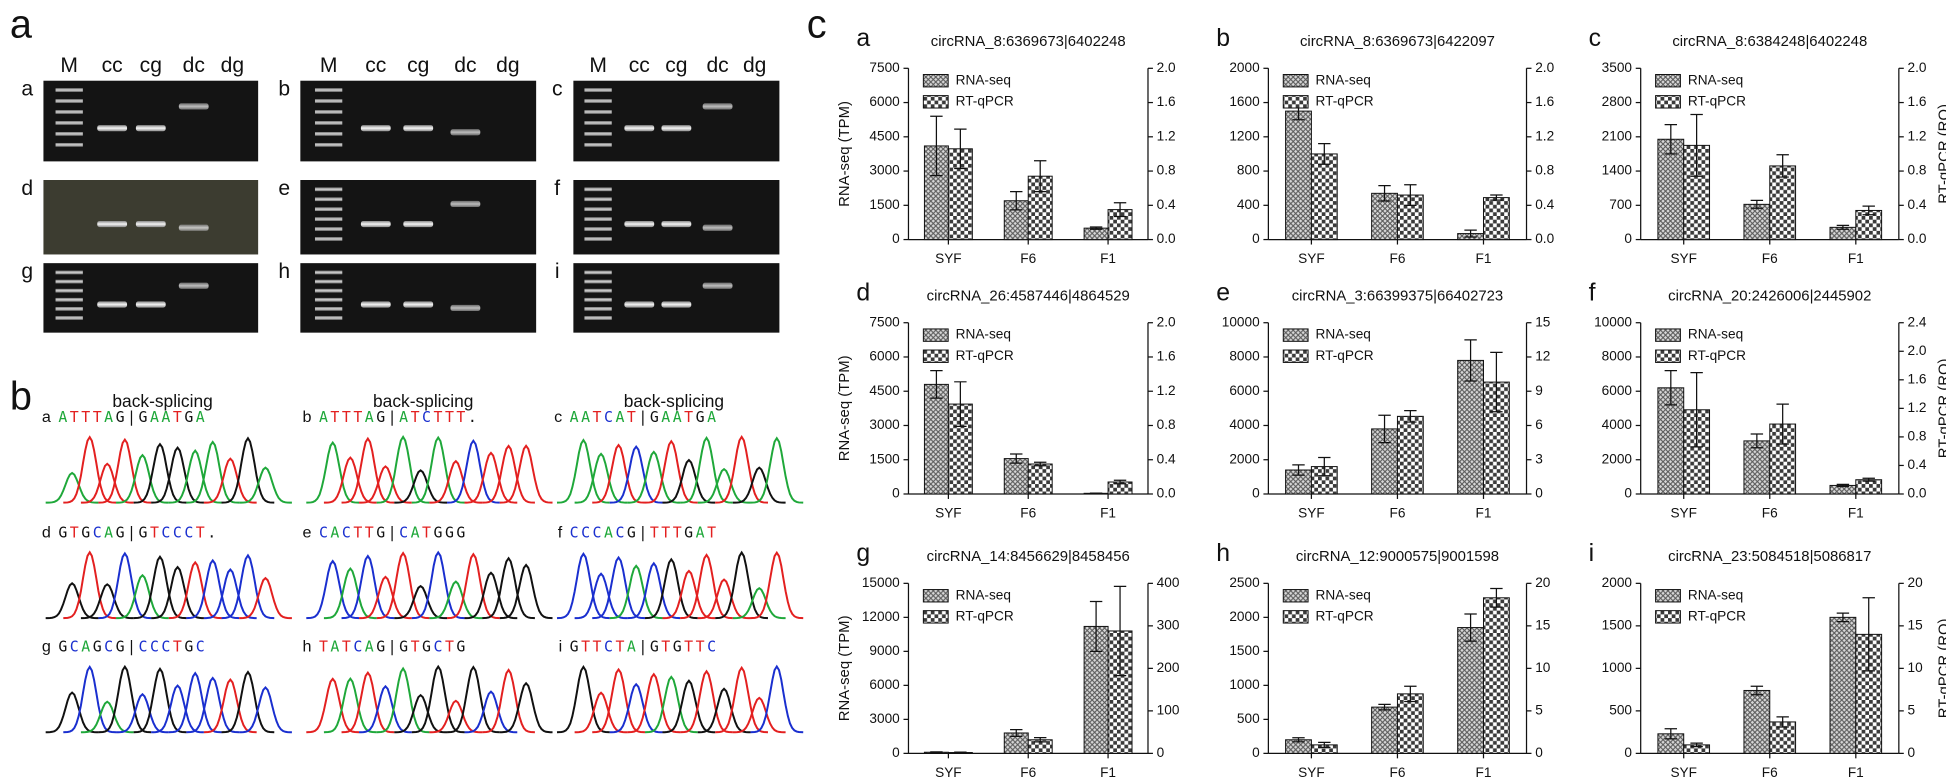 This screenshot has height=777, width=1946. Describe the element at coordinates (21, 24) in the screenshot. I see `panel-label: a` at that location.